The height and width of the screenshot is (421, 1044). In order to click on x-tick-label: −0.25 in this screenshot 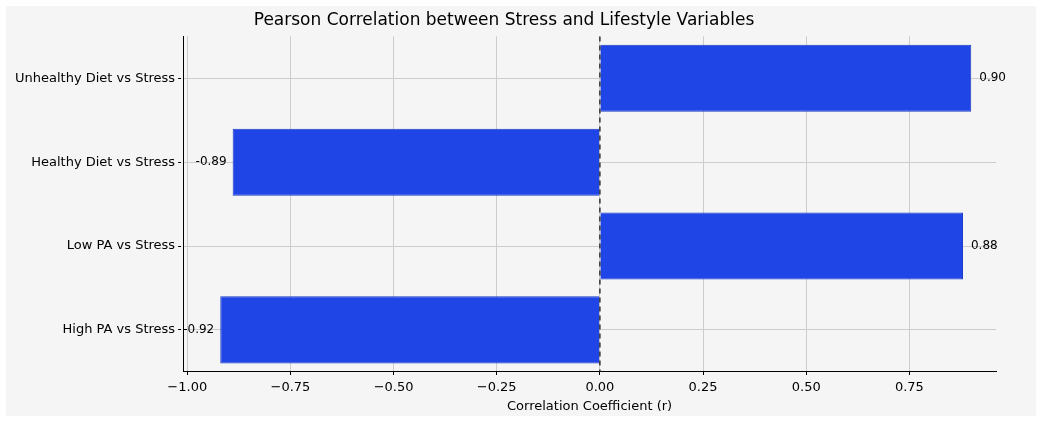, I will do `click(496, 386)`.